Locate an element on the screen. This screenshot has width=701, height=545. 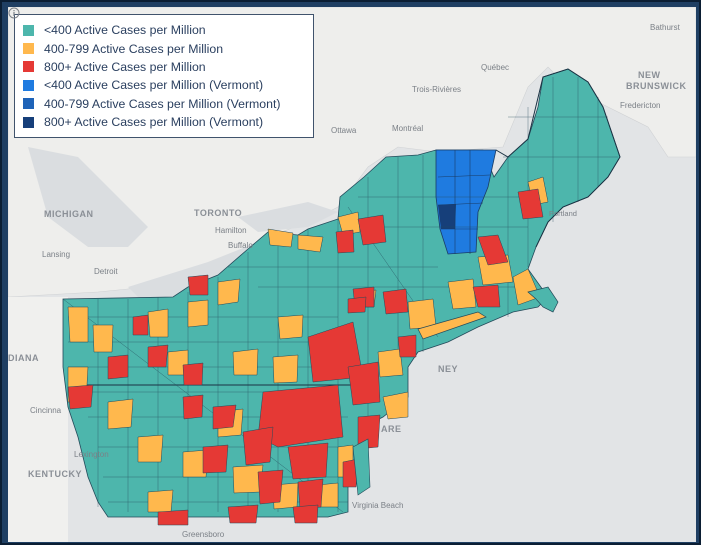
maine-nh-border is located at coordinates (558, 158).